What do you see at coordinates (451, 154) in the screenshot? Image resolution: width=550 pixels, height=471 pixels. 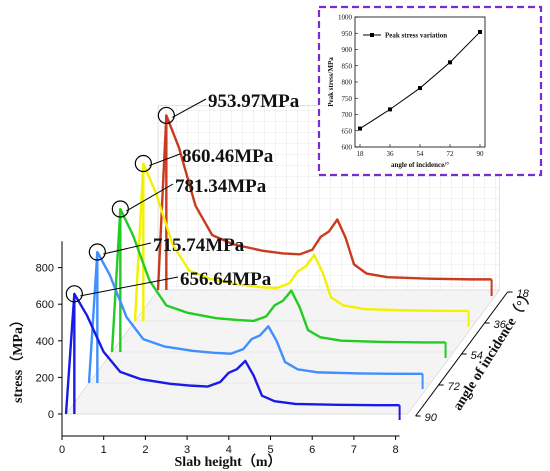 I see `inset-x-tick-label: 72` at bounding box center [451, 154].